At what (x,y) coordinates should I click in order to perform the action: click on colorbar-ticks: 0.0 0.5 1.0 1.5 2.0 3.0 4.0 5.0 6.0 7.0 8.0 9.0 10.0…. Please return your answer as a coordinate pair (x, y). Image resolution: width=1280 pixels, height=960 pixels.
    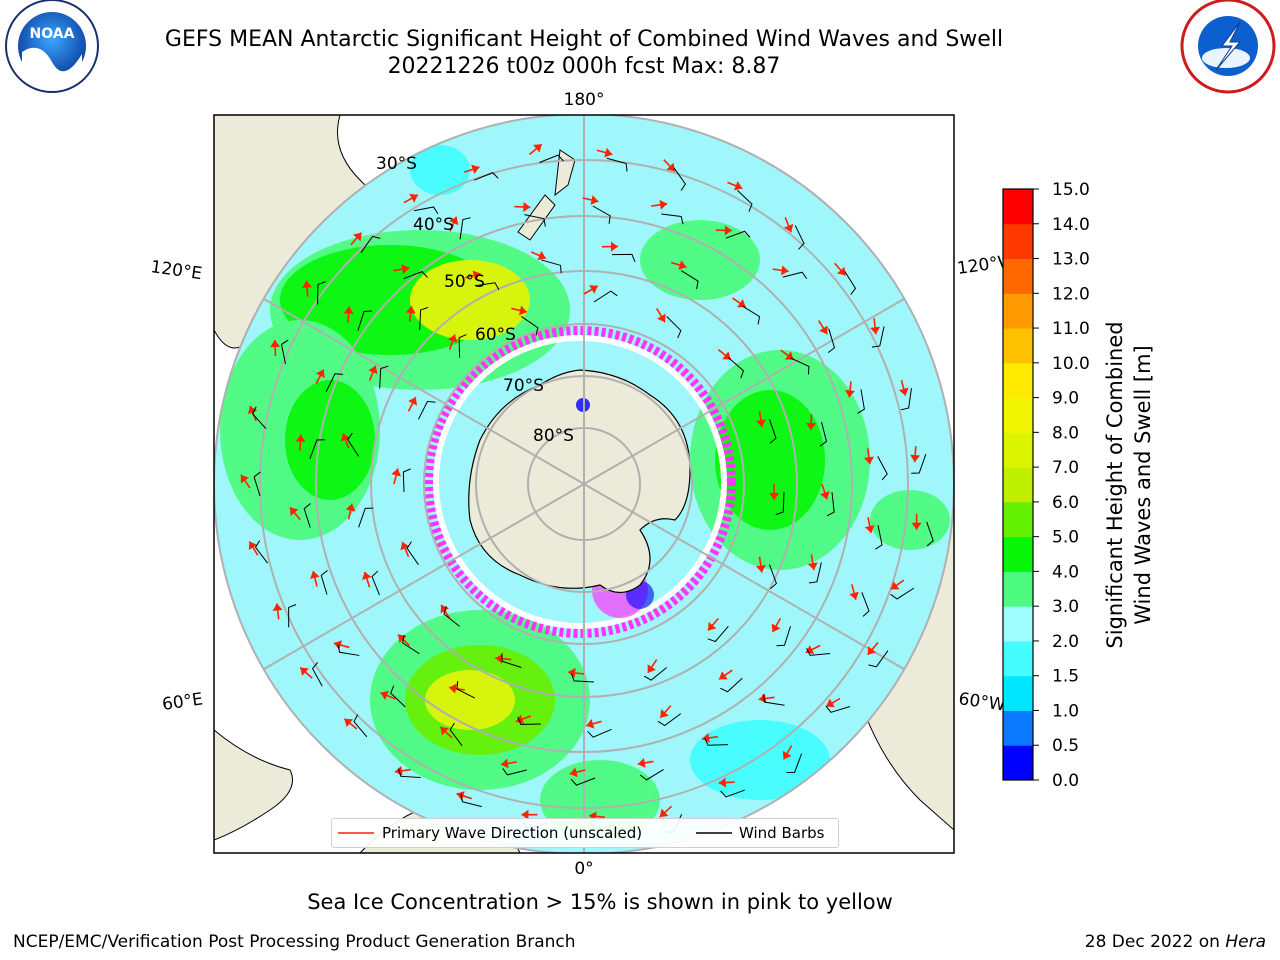
    Looking at the image, I should click on (1061, 485).